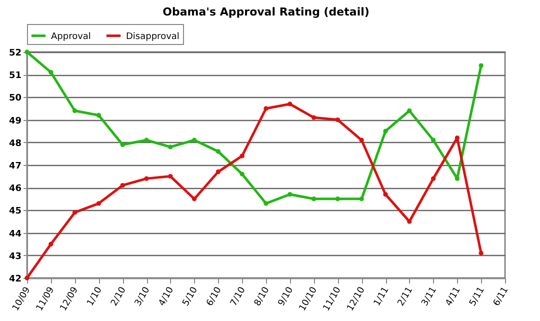  What do you see at coordinates (15, 167) in the screenshot?
I see `y-tick-label: 47` at bounding box center [15, 167].